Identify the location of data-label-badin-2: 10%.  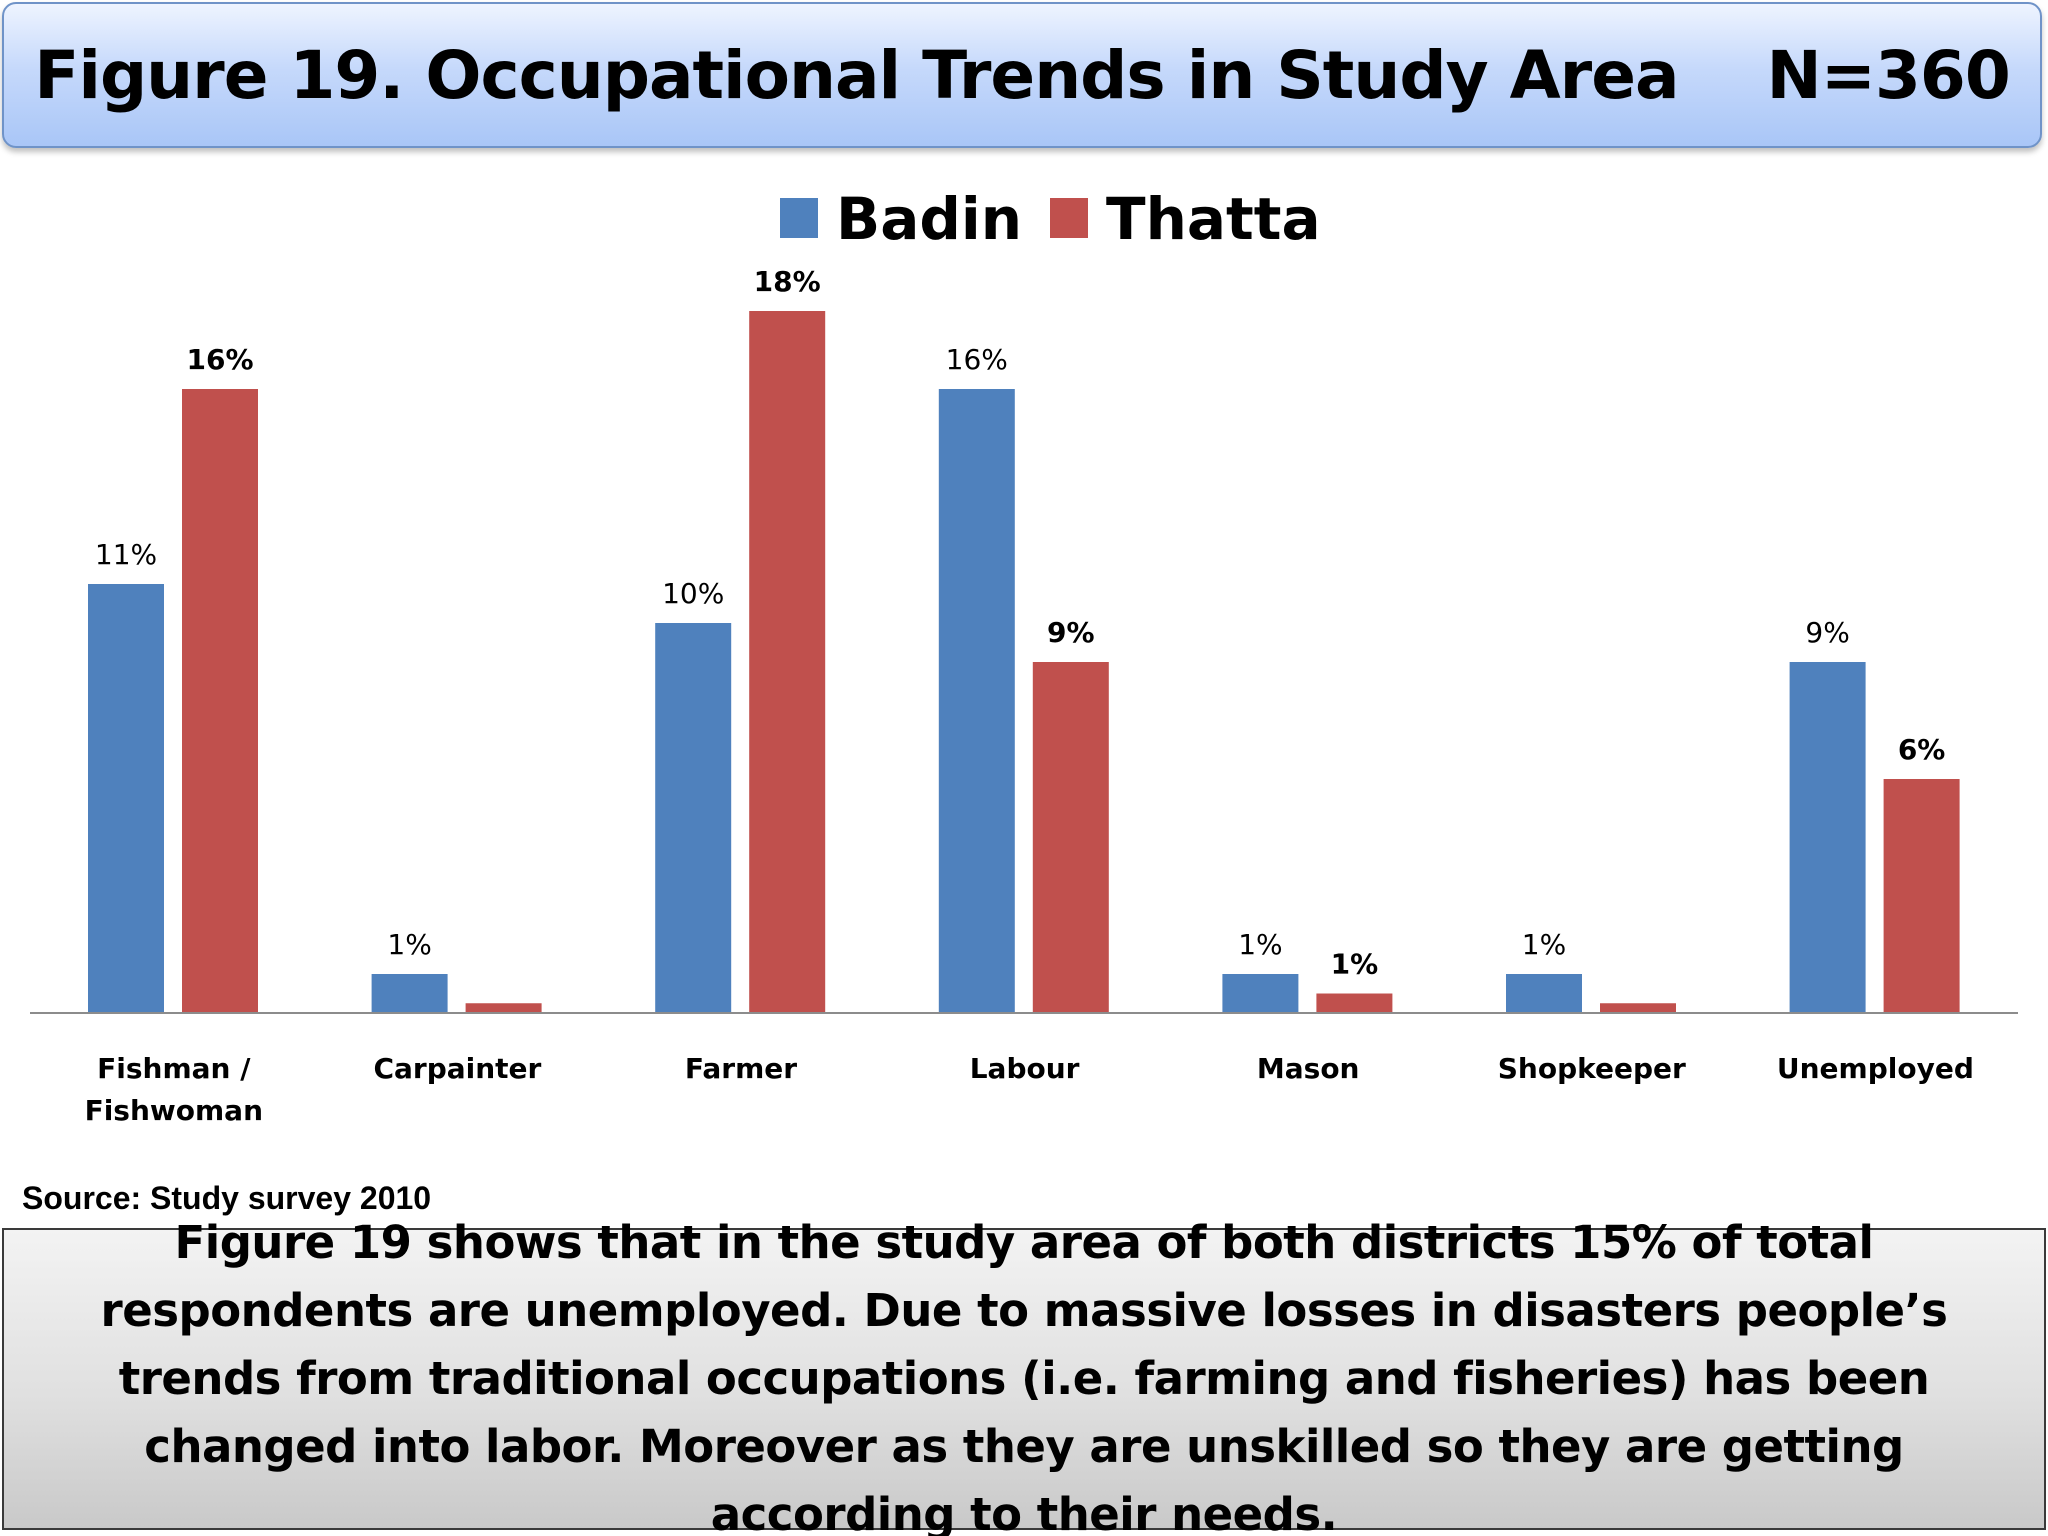
(693, 593).